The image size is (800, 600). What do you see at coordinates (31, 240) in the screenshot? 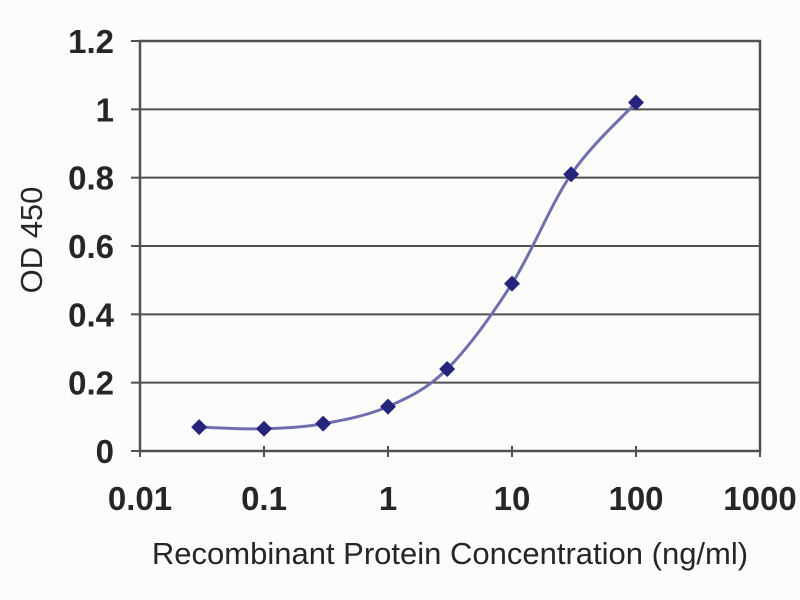
I see `y-axis-title: OD 450` at bounding box center [31, 240].